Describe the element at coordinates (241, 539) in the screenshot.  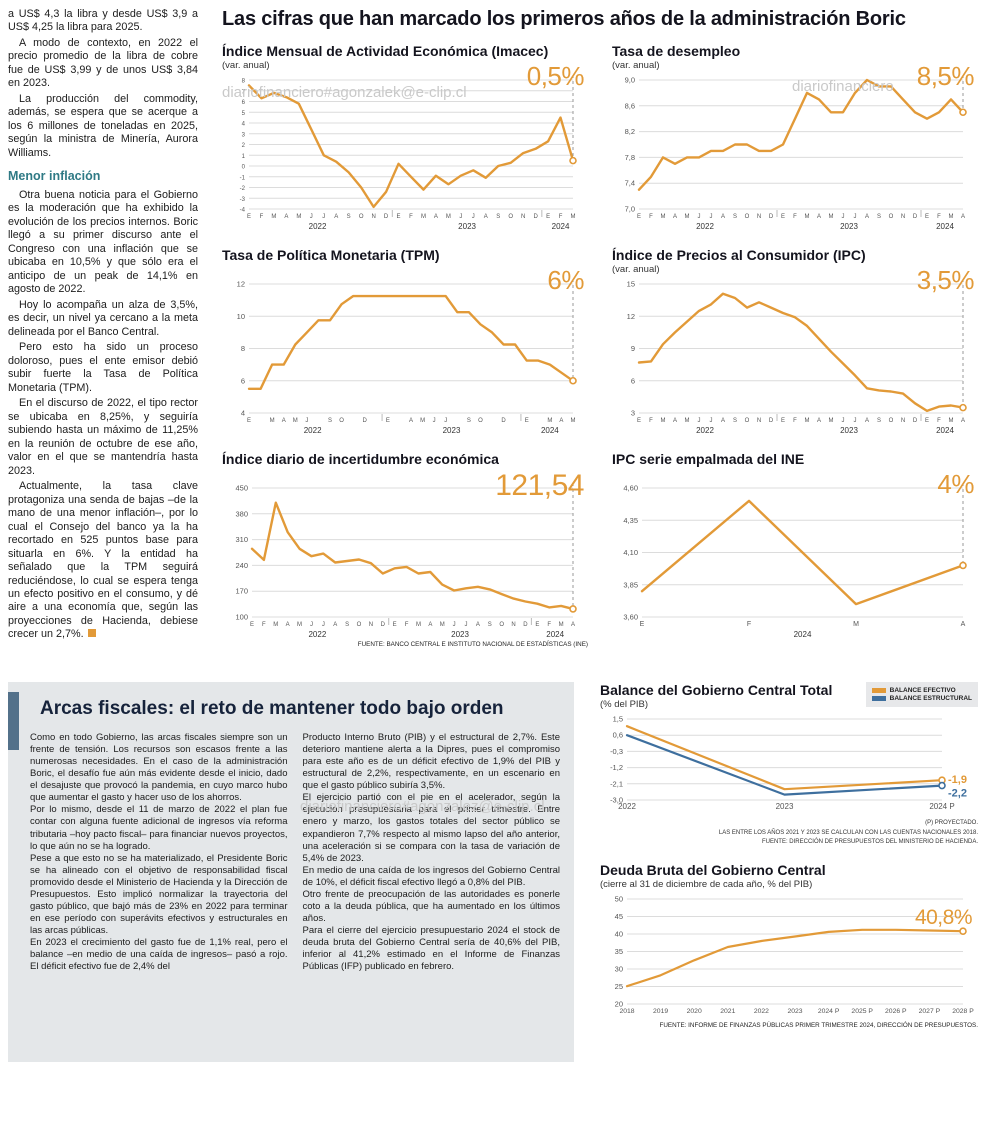
I see `svg-text: 310` at that location.